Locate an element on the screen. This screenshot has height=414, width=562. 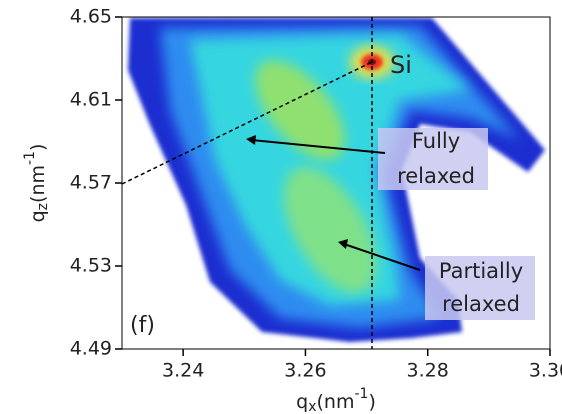
y-axis-label: qz(nm-1) is located at coordinates (36, 183).